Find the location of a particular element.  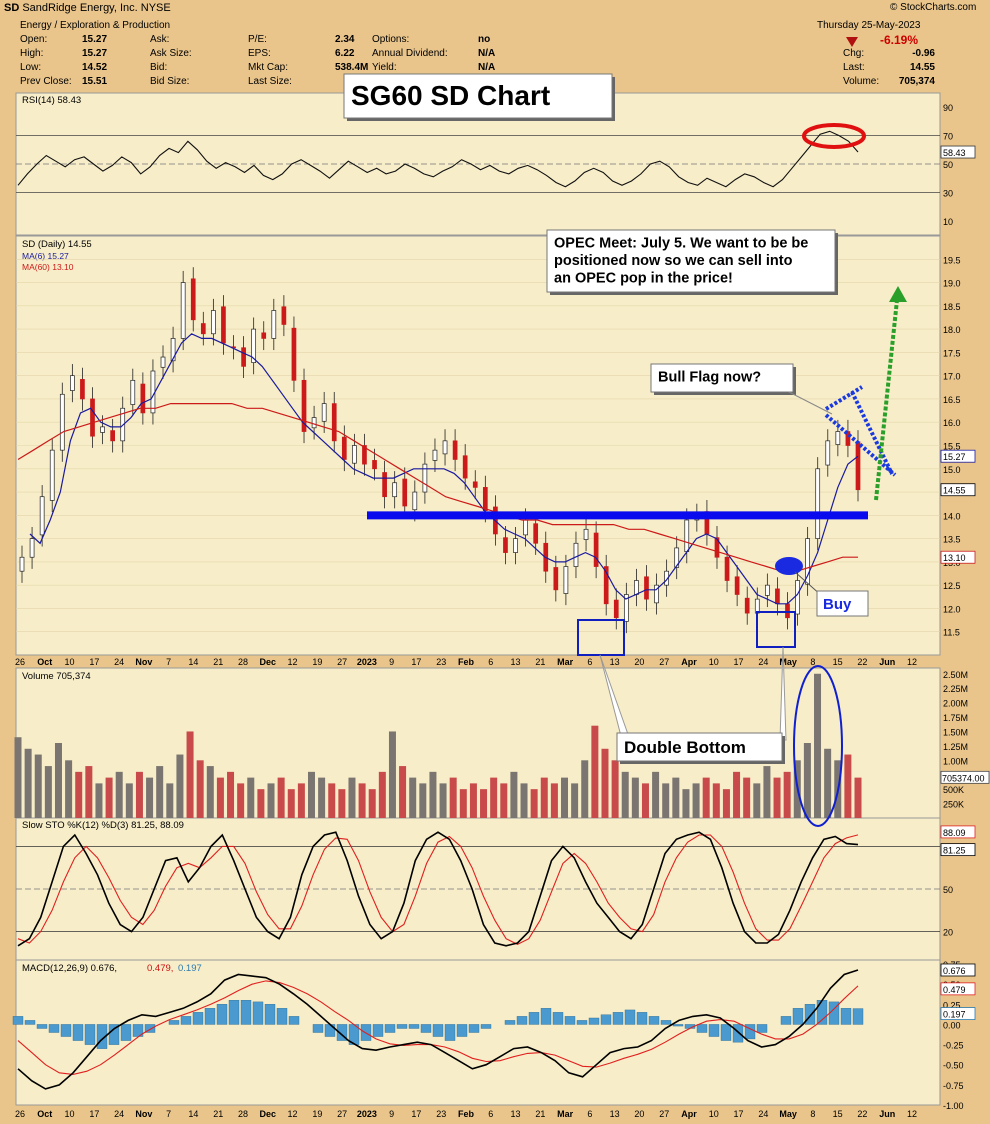

macd-title-hist: 0.197 is located at coordinates (190, 968).